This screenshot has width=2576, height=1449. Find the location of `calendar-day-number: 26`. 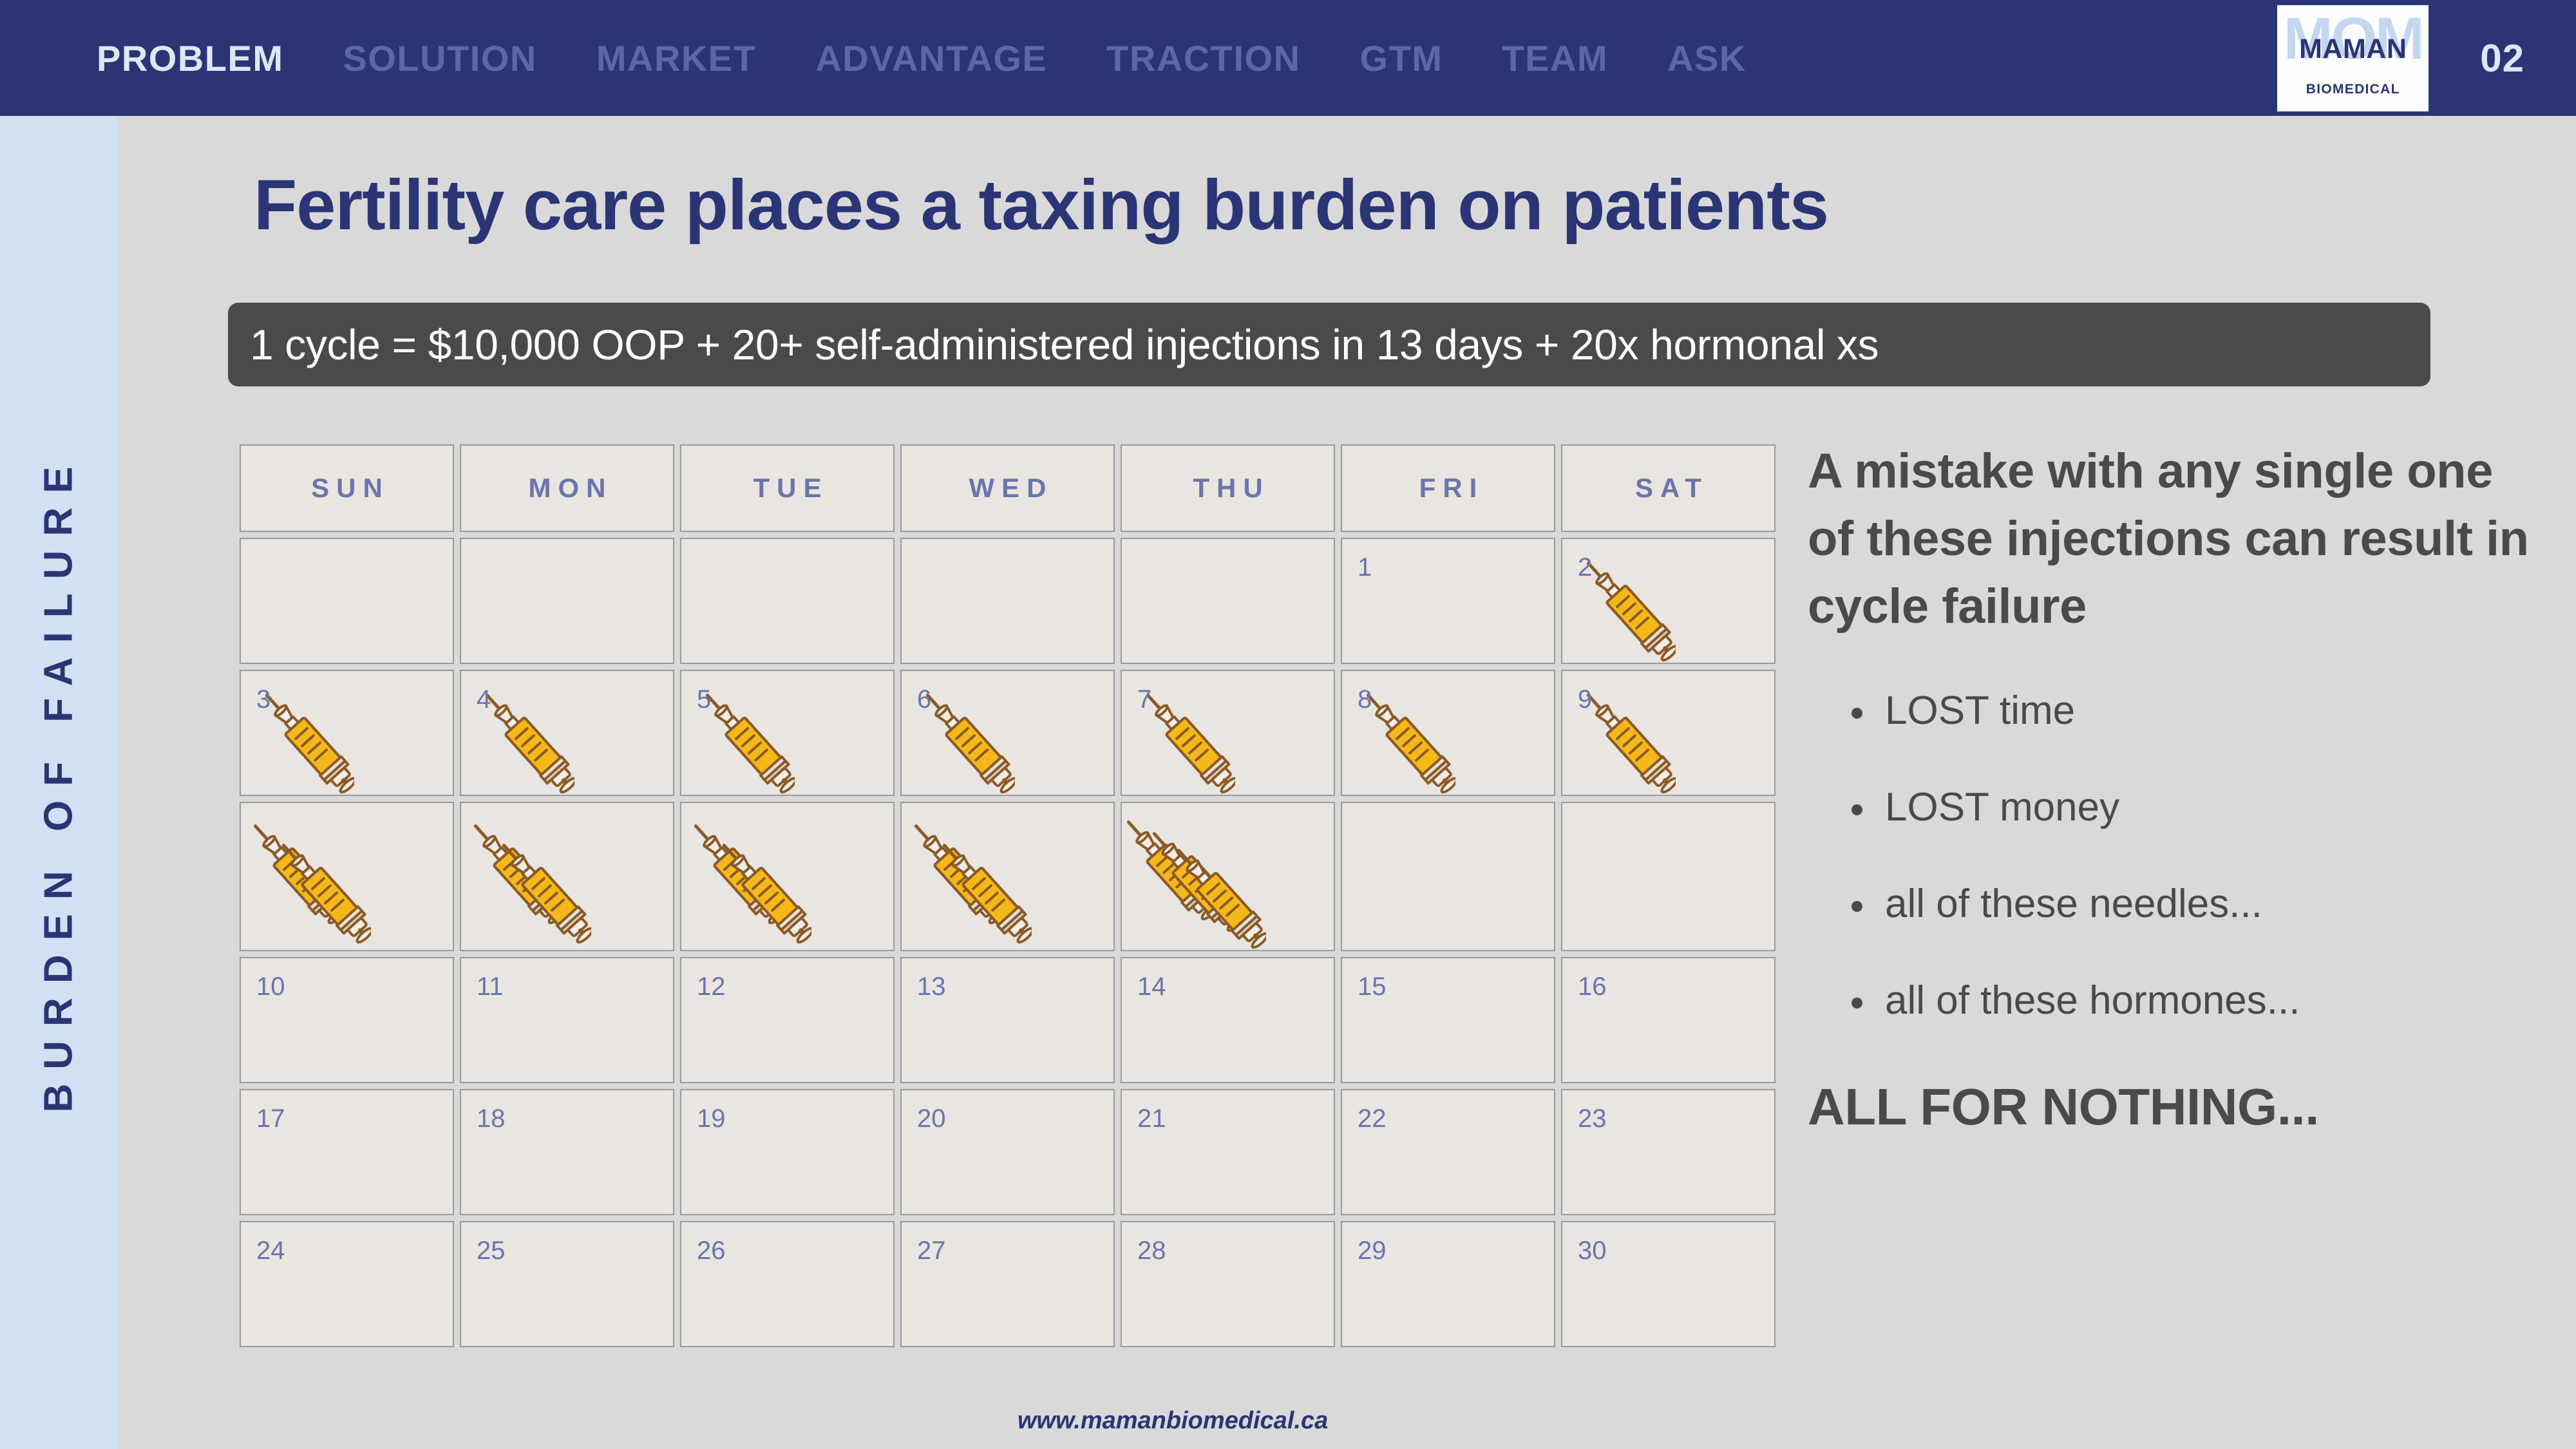

calendar-day-number: 26 is located at coordinates (712, 1251).